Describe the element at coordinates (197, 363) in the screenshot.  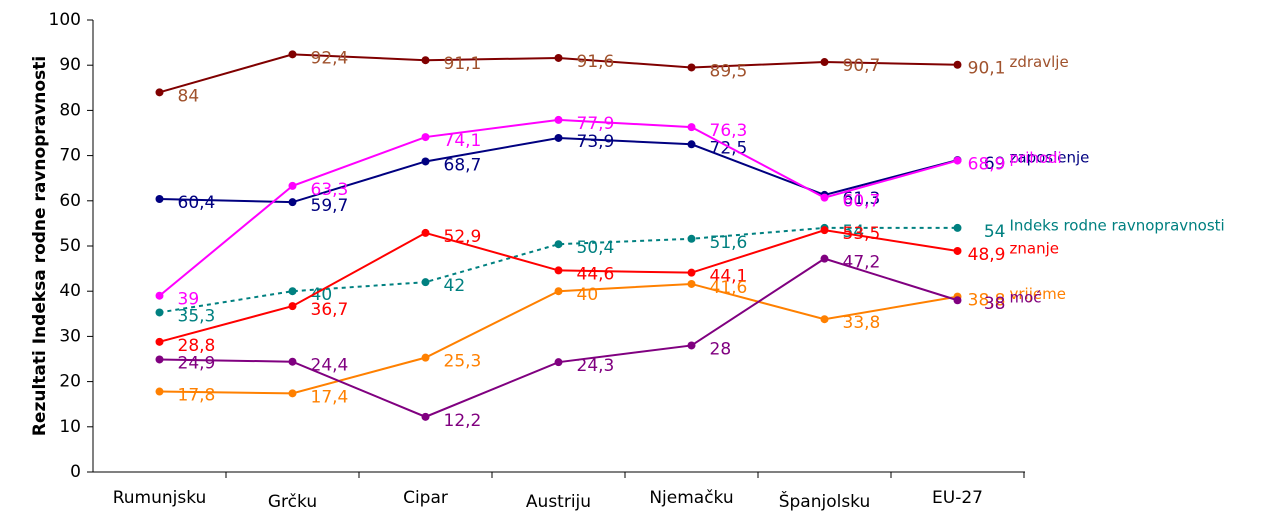
I see `value-label: 24,9` at that location.